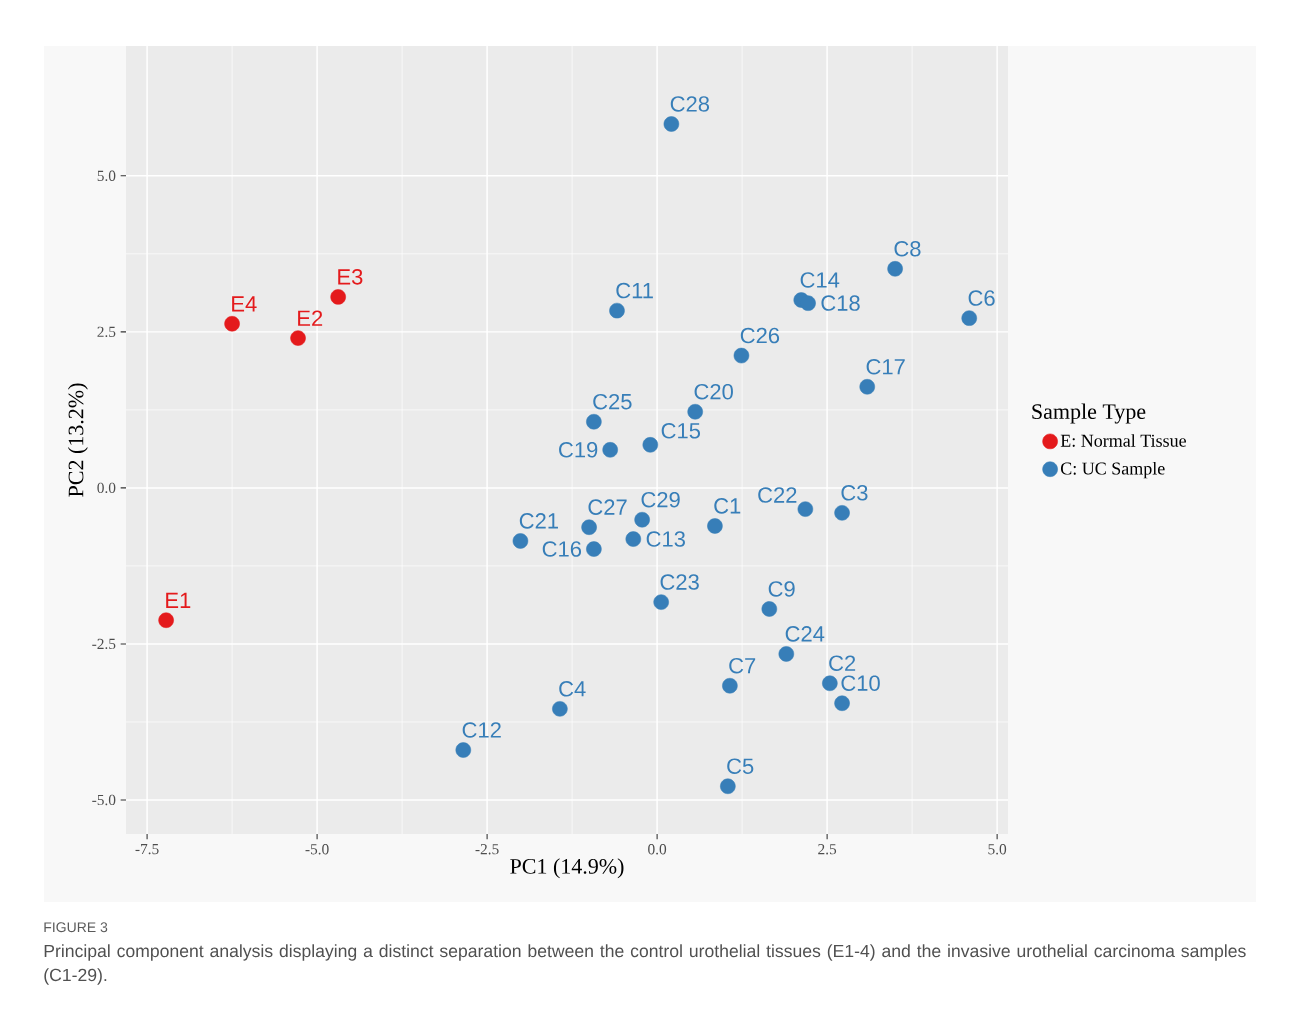 Image resolution: width=1290 pixels, height=1010 pixels. Describe the element at coordinates (106, 176) in the screenshot. I see `y-tick-label: 5.0` at that location.